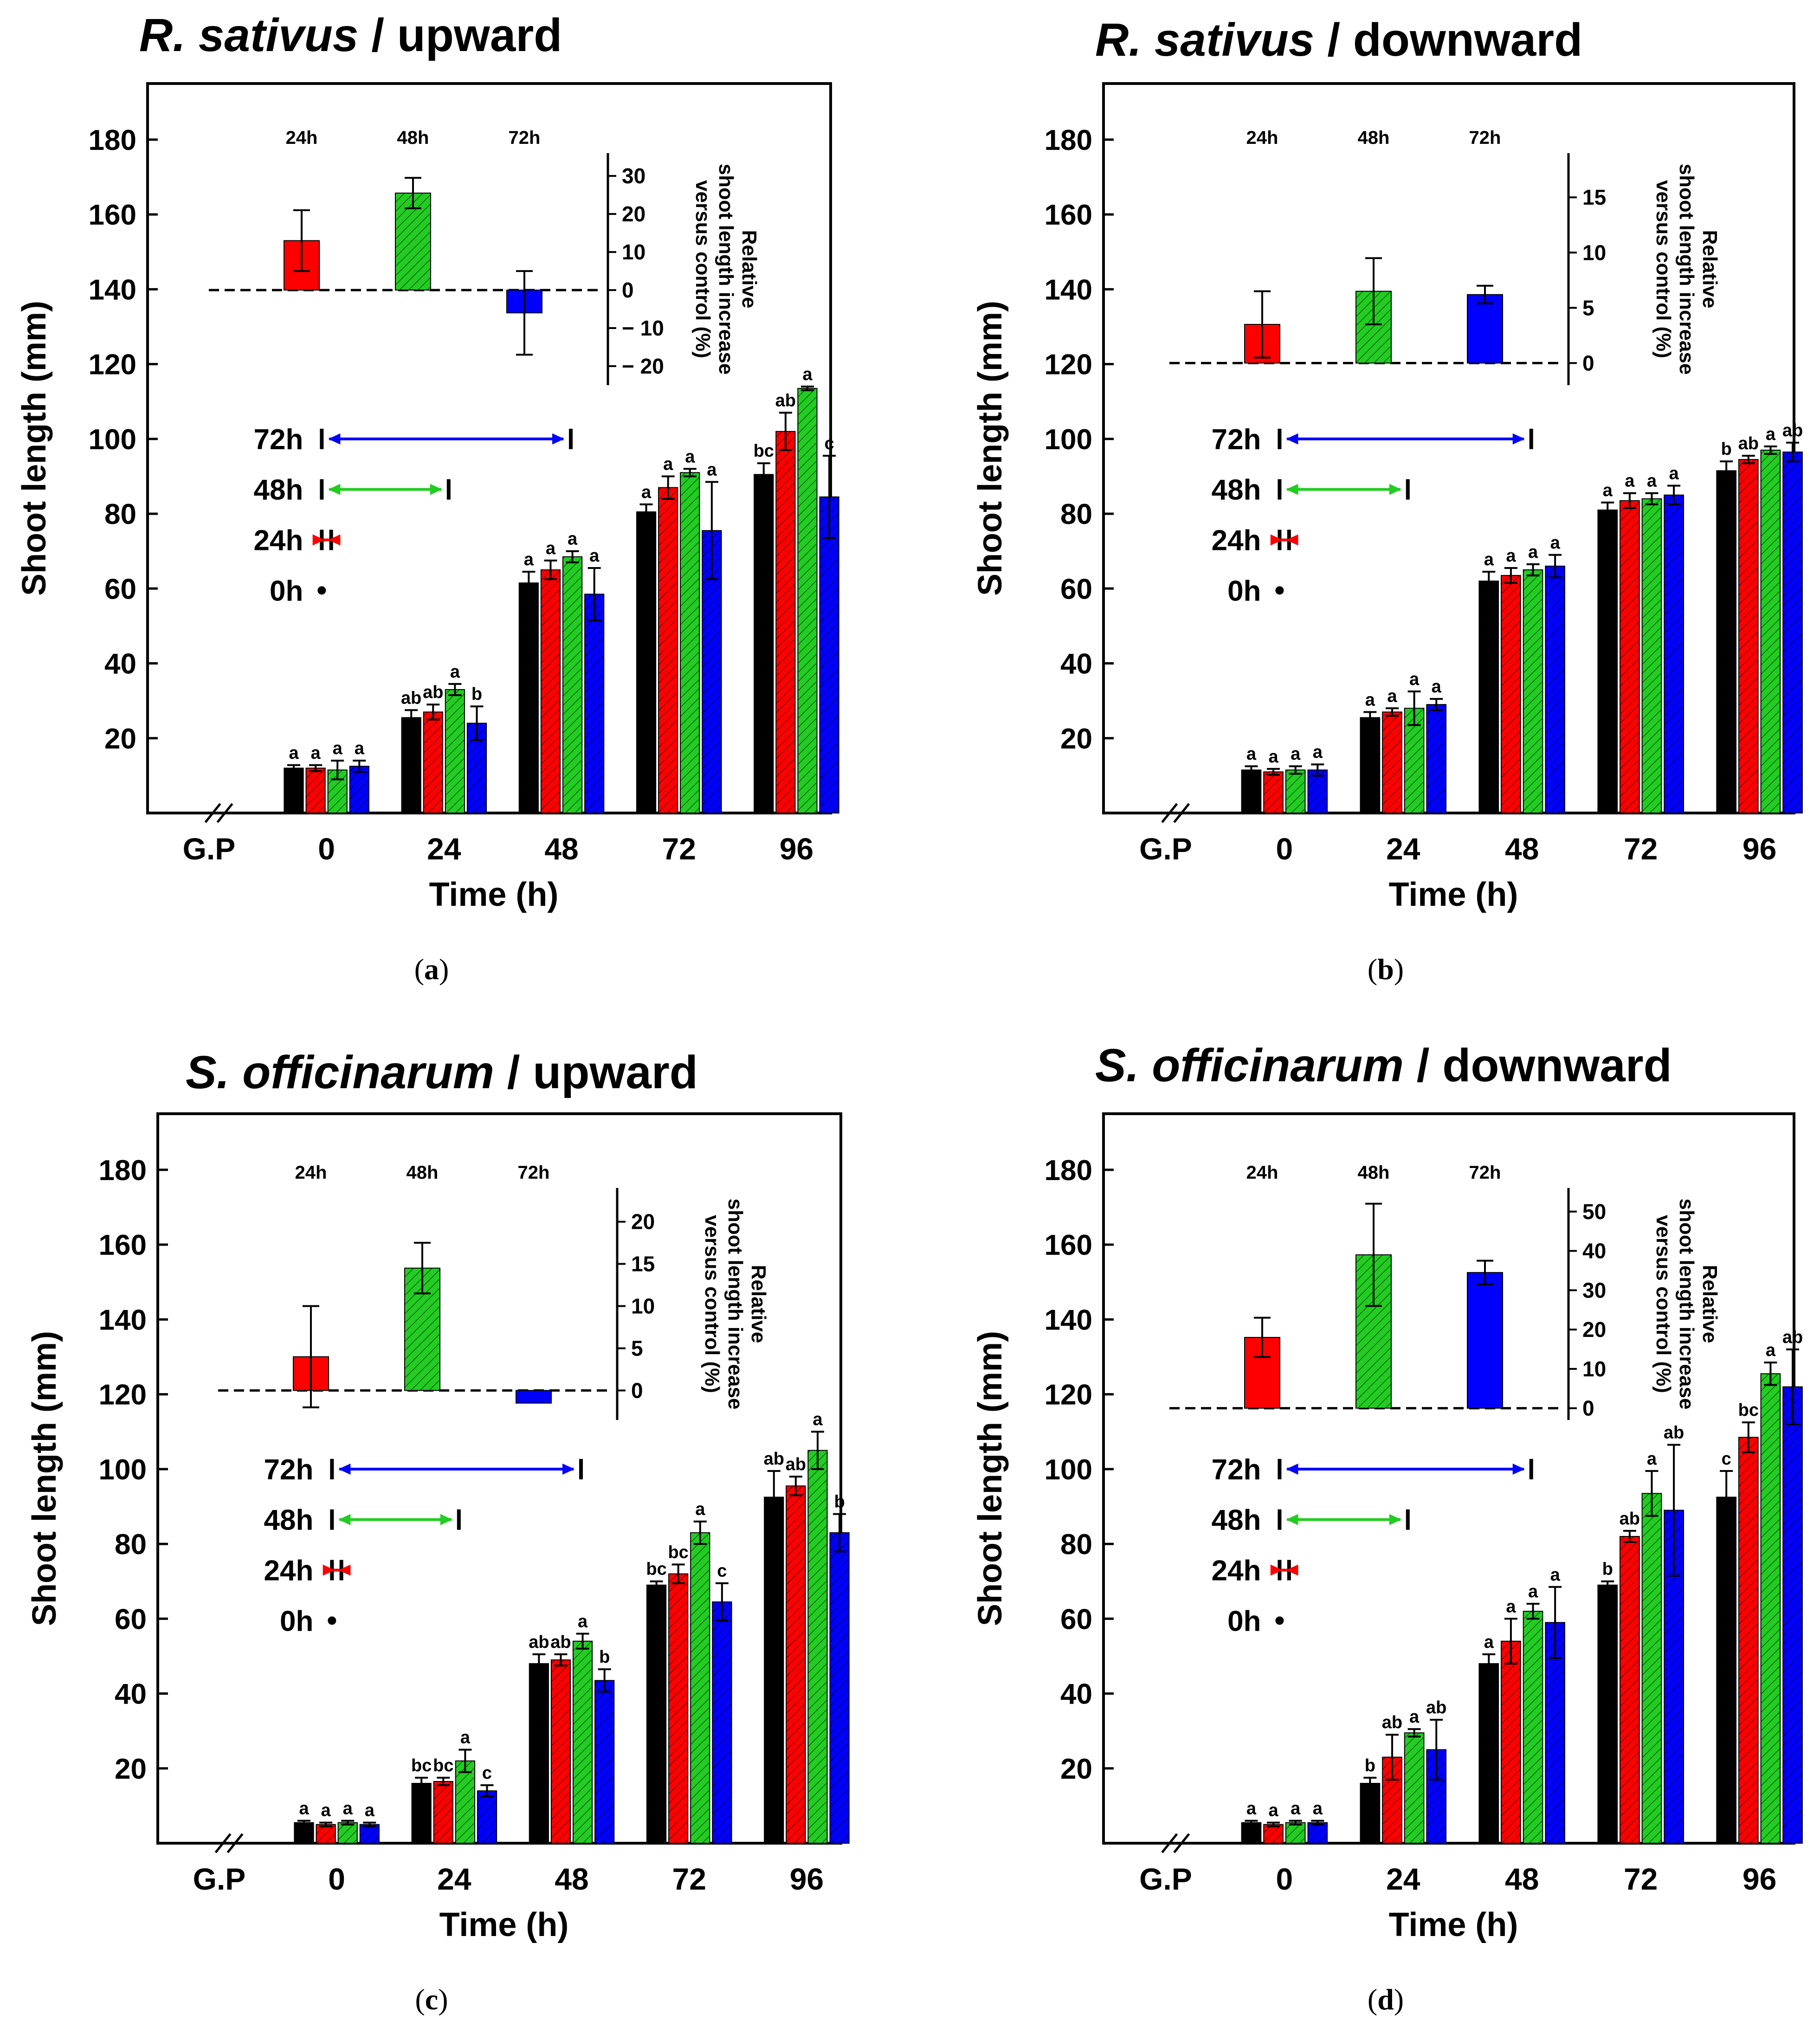 This screenshot has width=1820, height=2033. I want to click on legend-label: 24h, so click(289, 1571).